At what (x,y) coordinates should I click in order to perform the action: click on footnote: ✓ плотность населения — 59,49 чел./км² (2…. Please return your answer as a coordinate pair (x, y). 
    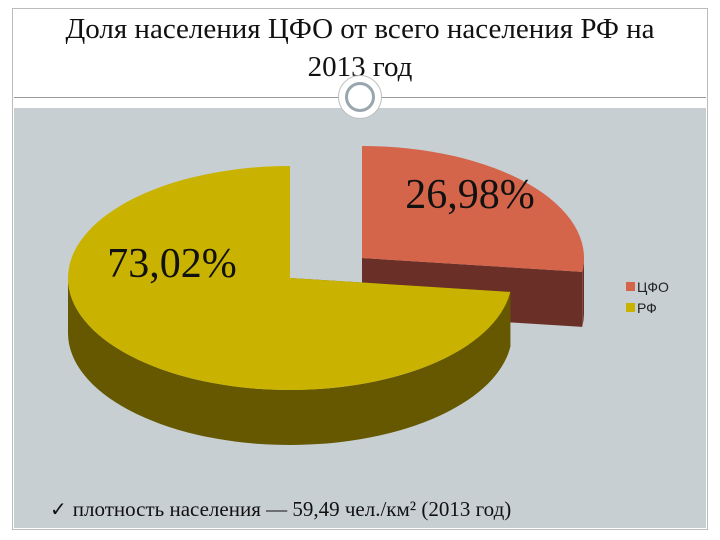
    Looking at the image, I should click on (280, 509).